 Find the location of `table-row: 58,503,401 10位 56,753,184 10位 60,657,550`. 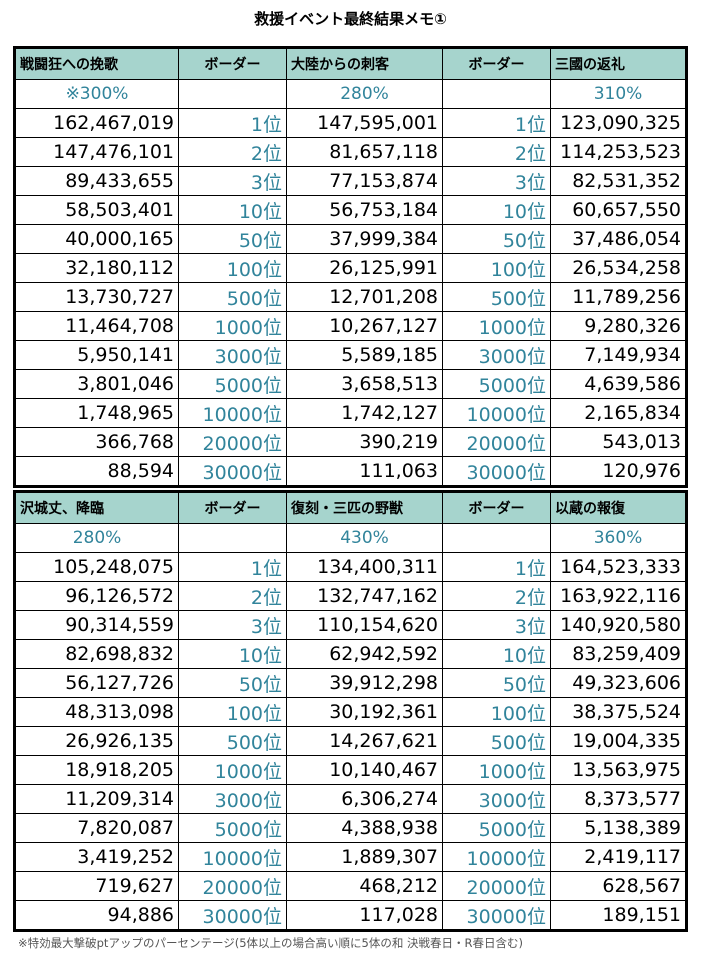

table-row: 58,503,401 10位 56,753,184 10位 60,657,550 is located at coordinates (350, 210).